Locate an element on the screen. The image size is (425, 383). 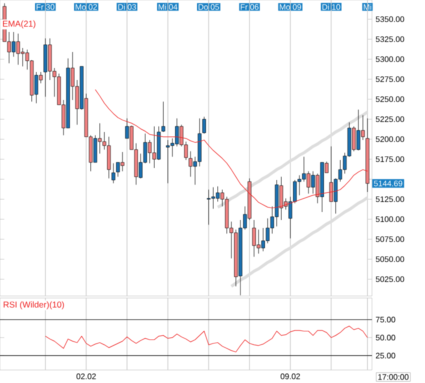
y-tick-label: 25.00 is located at coordinates (386, 355).